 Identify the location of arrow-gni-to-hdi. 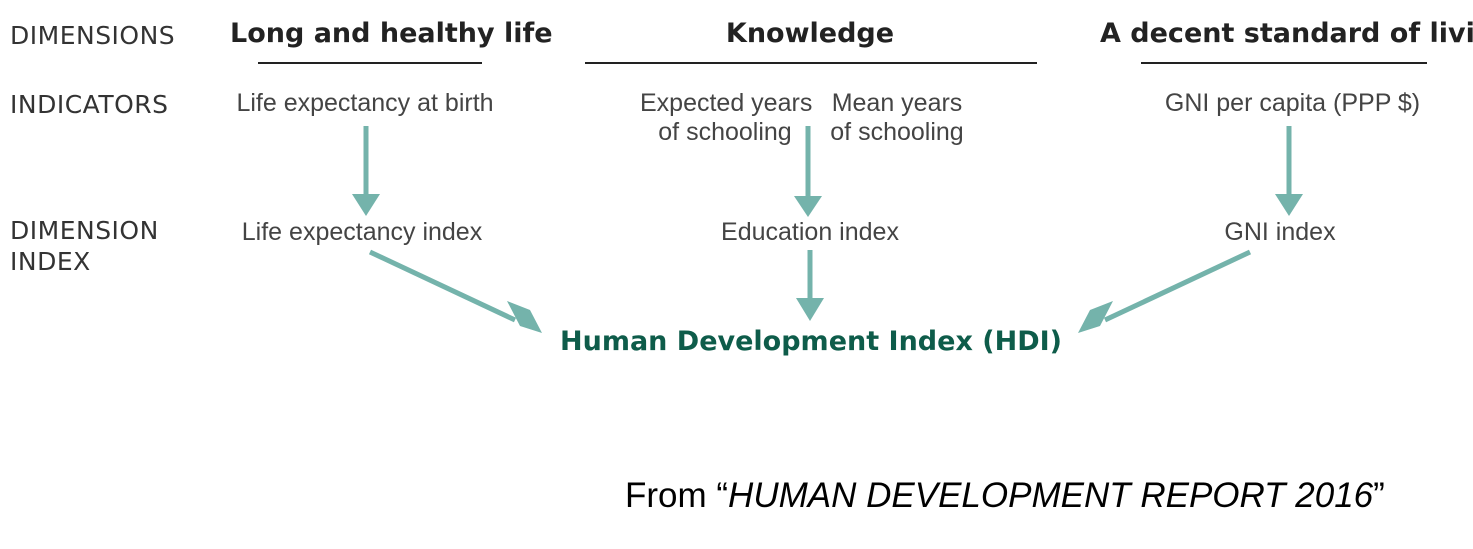
(1165, 291).